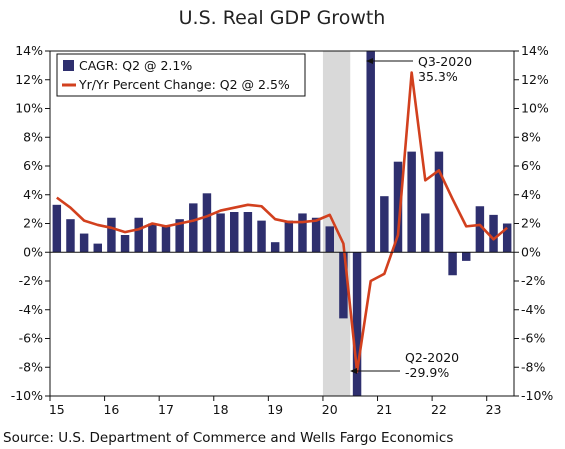 Image resolution: width=565 pixels, height=449 pixels. I want to click on x-axis: 15 16 17 18 19 20 21 22 23, so click(275, 406).